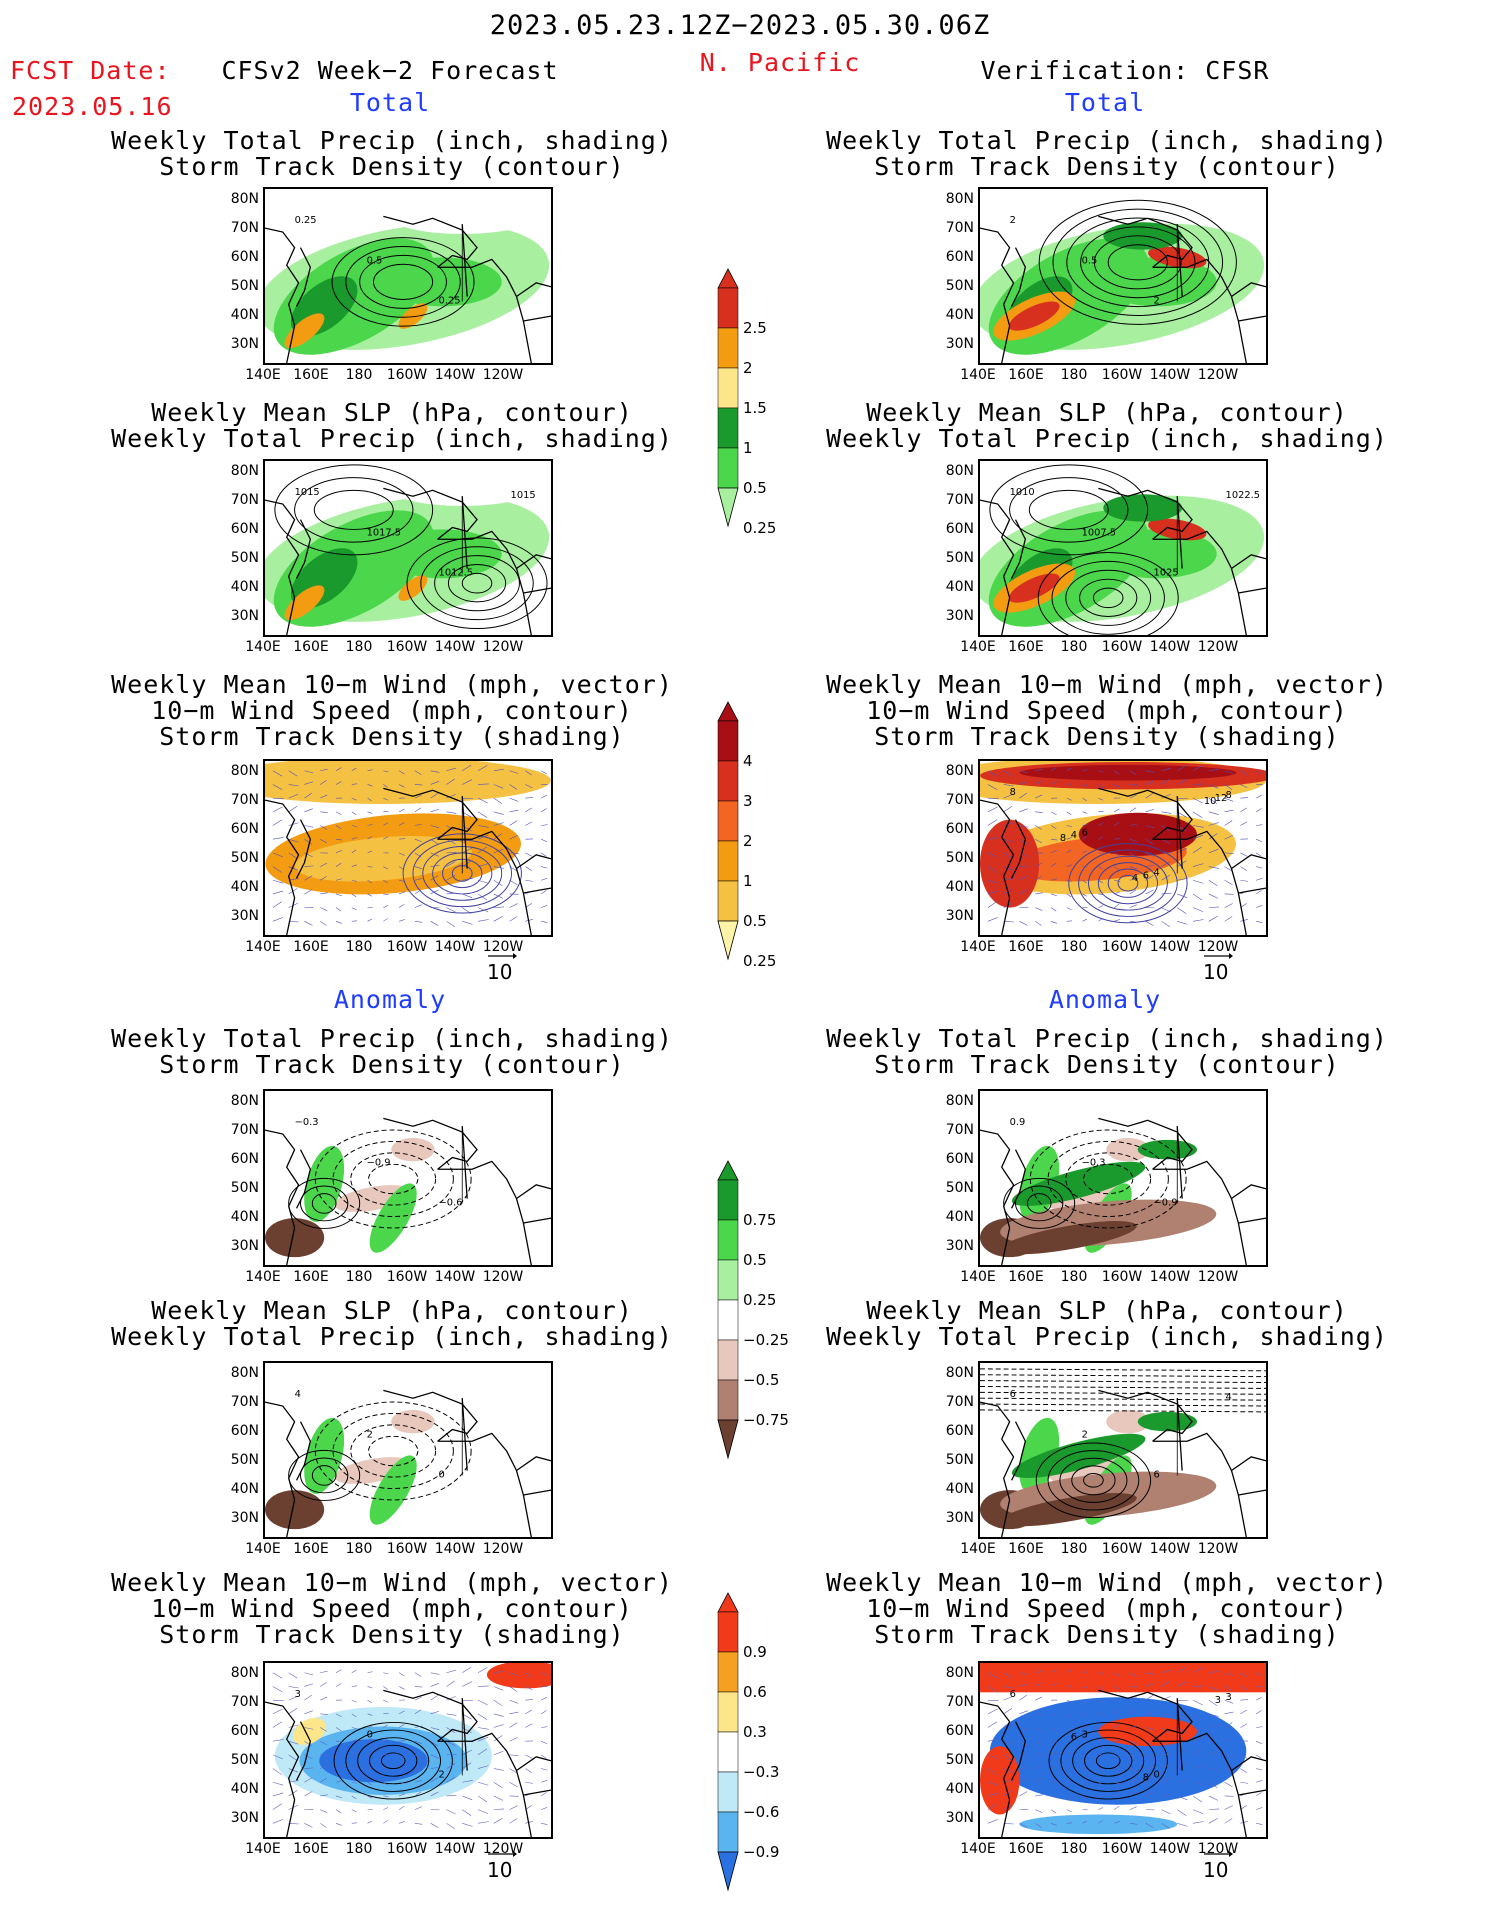 The height and width of the screenshot is (1925, 1487). What do you see at coordinates (1218, 1700) in the screenshot?
I see `contour-label: 3` at bounding box center [1218, 1700].